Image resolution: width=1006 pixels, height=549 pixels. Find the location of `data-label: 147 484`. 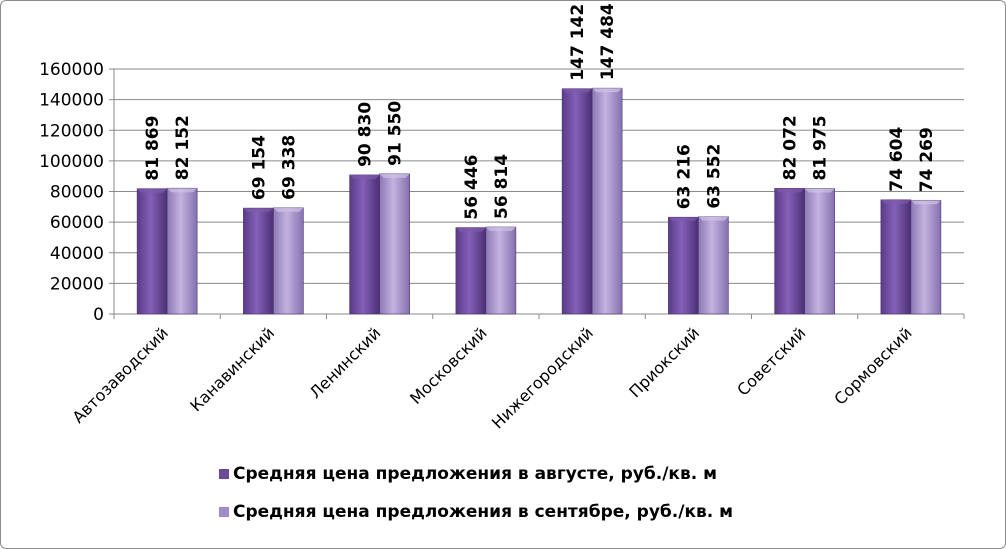

data-label: 147 484 is located at coordinates (608, 41).